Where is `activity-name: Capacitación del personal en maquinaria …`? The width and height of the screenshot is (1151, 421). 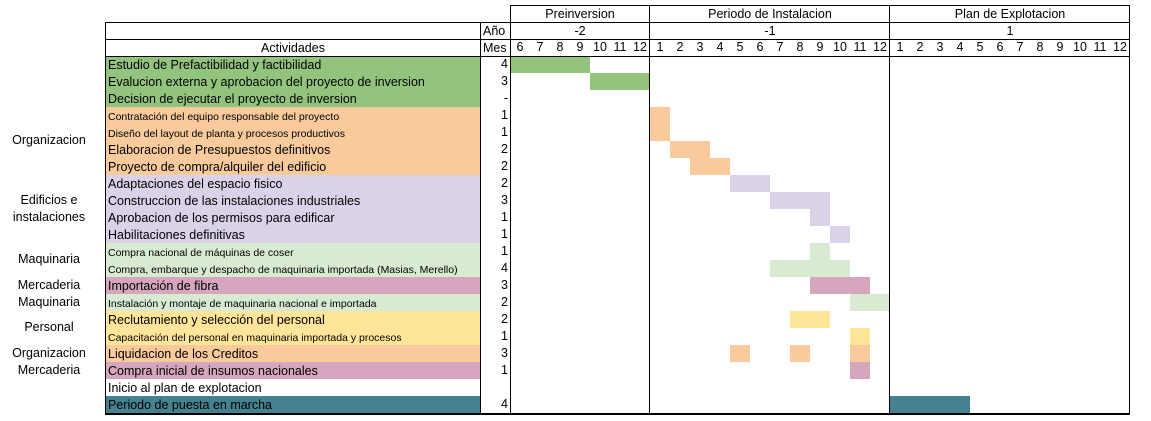 activity-name: Capacitación del personal en maquinaria … is located at coordinates (293, 336).